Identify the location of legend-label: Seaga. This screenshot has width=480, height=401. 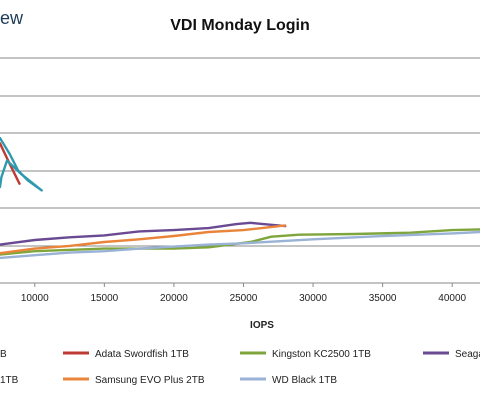
(467, 354).